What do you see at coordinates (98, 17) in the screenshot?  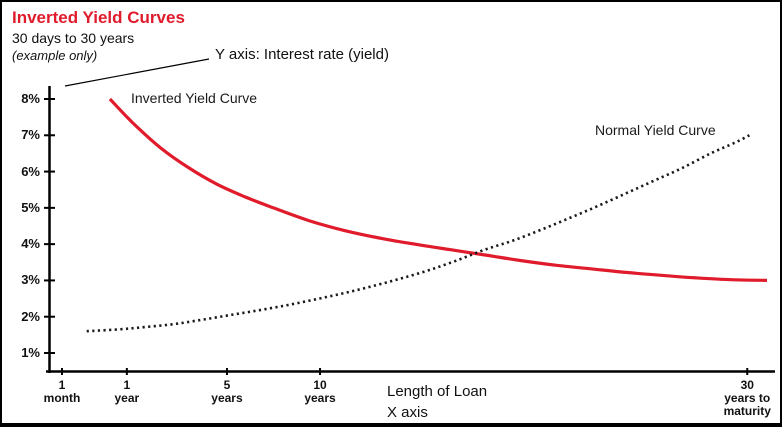 I see `chart-title: Inverted Yield Curves` at bounding box center [98, 17].